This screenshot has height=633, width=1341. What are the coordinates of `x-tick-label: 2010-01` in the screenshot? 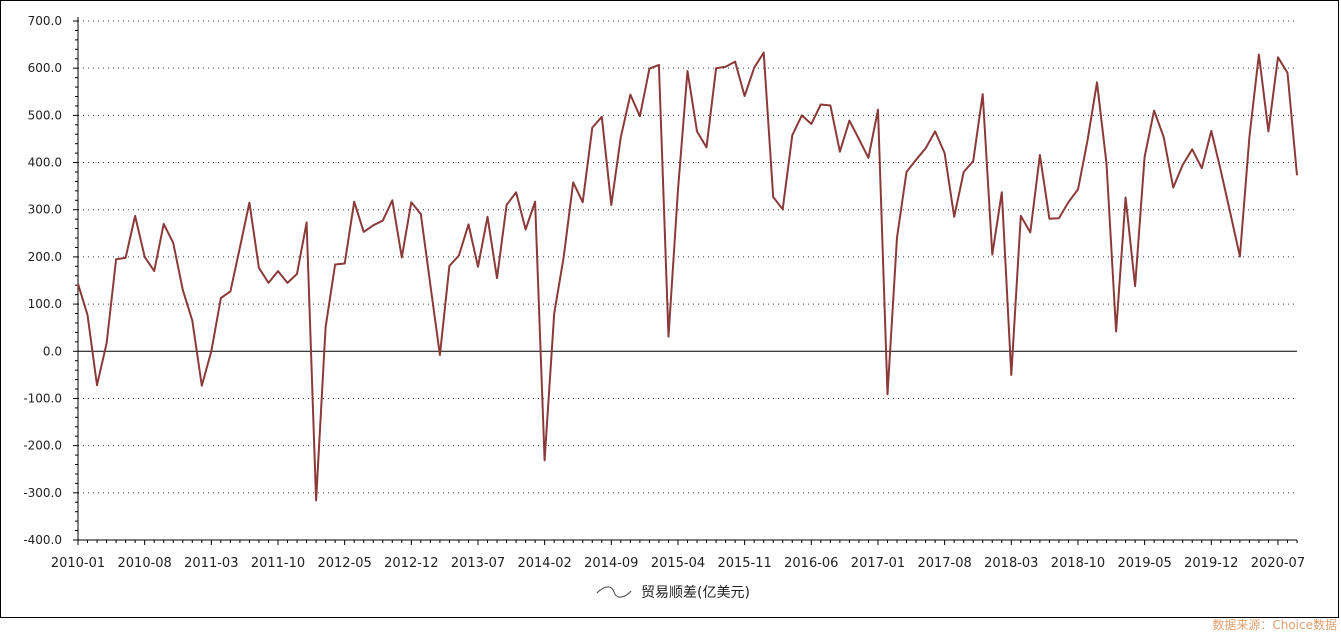 It's located at (78, 563).